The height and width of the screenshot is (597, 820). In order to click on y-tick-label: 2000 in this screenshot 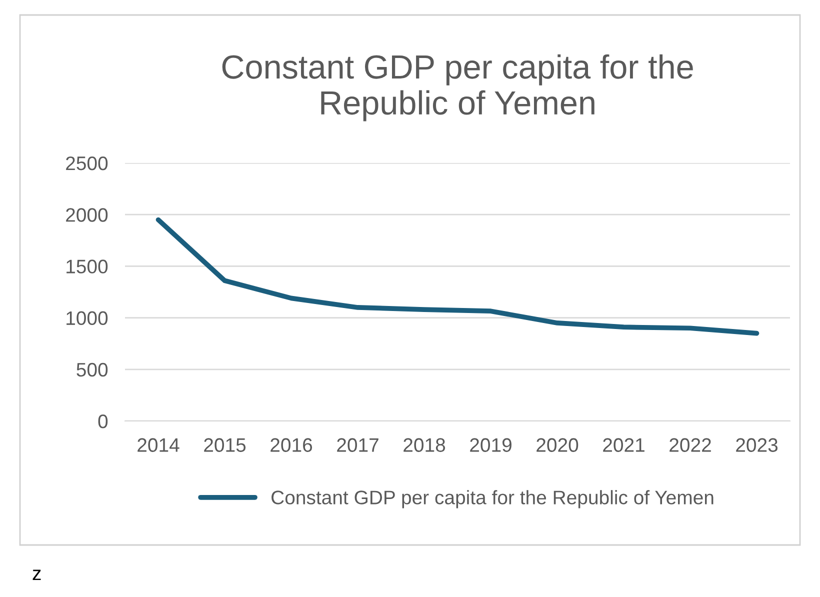, I will do `click(87, 215)`.